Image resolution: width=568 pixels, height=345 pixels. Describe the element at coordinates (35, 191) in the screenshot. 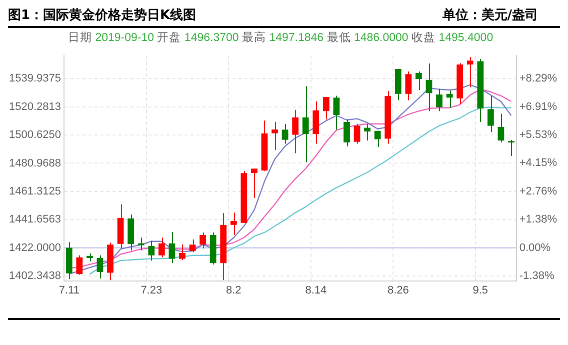

I see `y-tick-label: 1461.3125` at that location.